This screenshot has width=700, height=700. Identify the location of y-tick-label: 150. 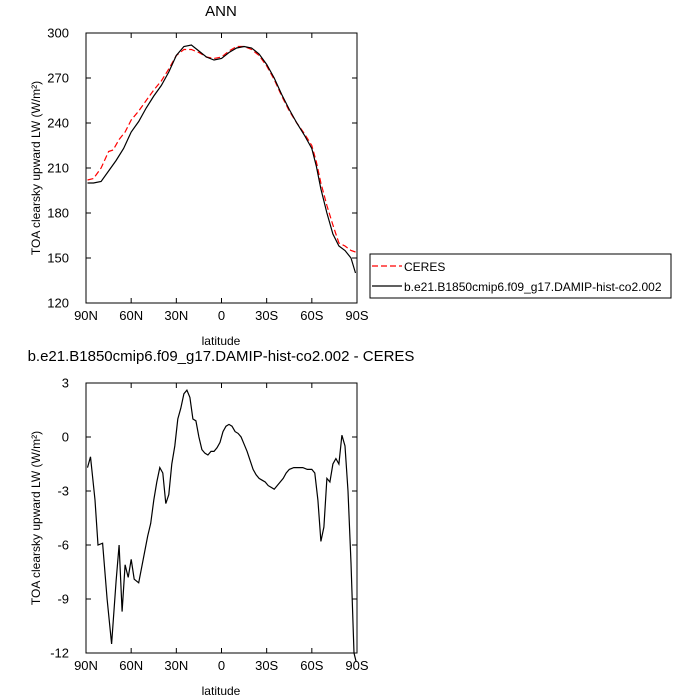
(58, 258).